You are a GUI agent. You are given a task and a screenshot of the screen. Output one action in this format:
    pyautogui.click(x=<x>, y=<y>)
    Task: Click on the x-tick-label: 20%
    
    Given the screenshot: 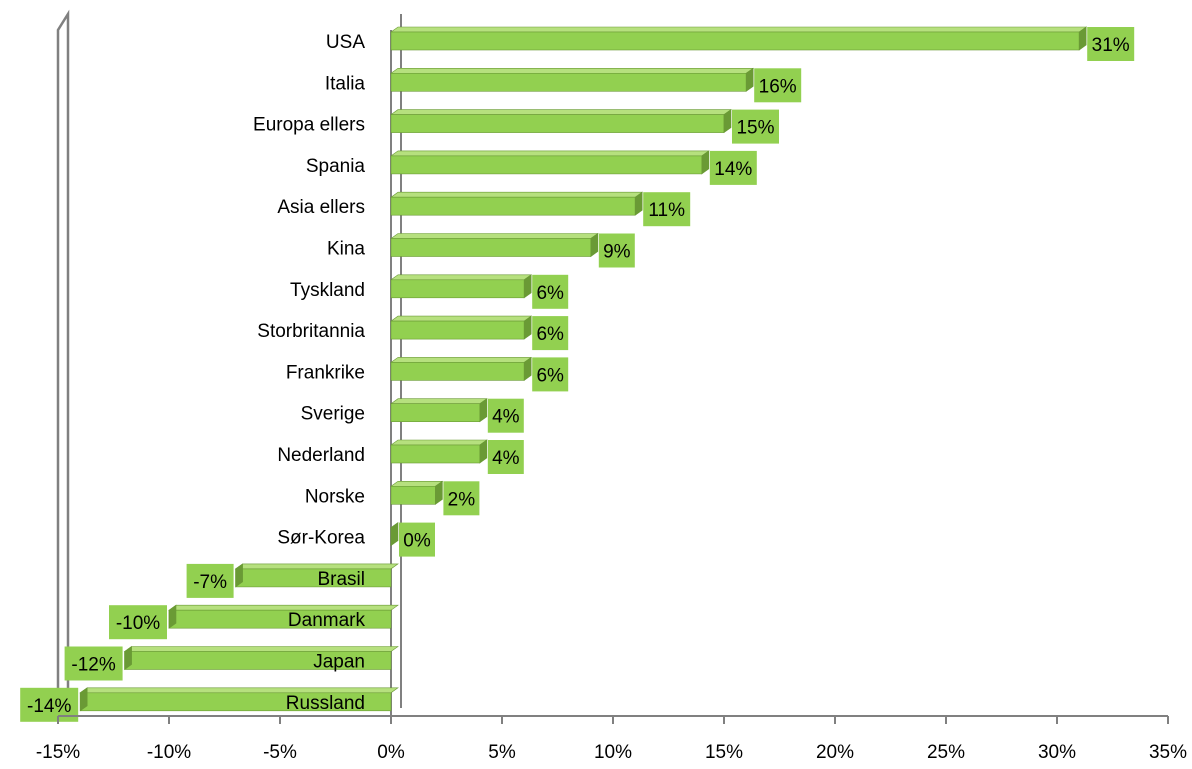 What is the action you would take?
    pyautogui.click(x=835, y=752)
    